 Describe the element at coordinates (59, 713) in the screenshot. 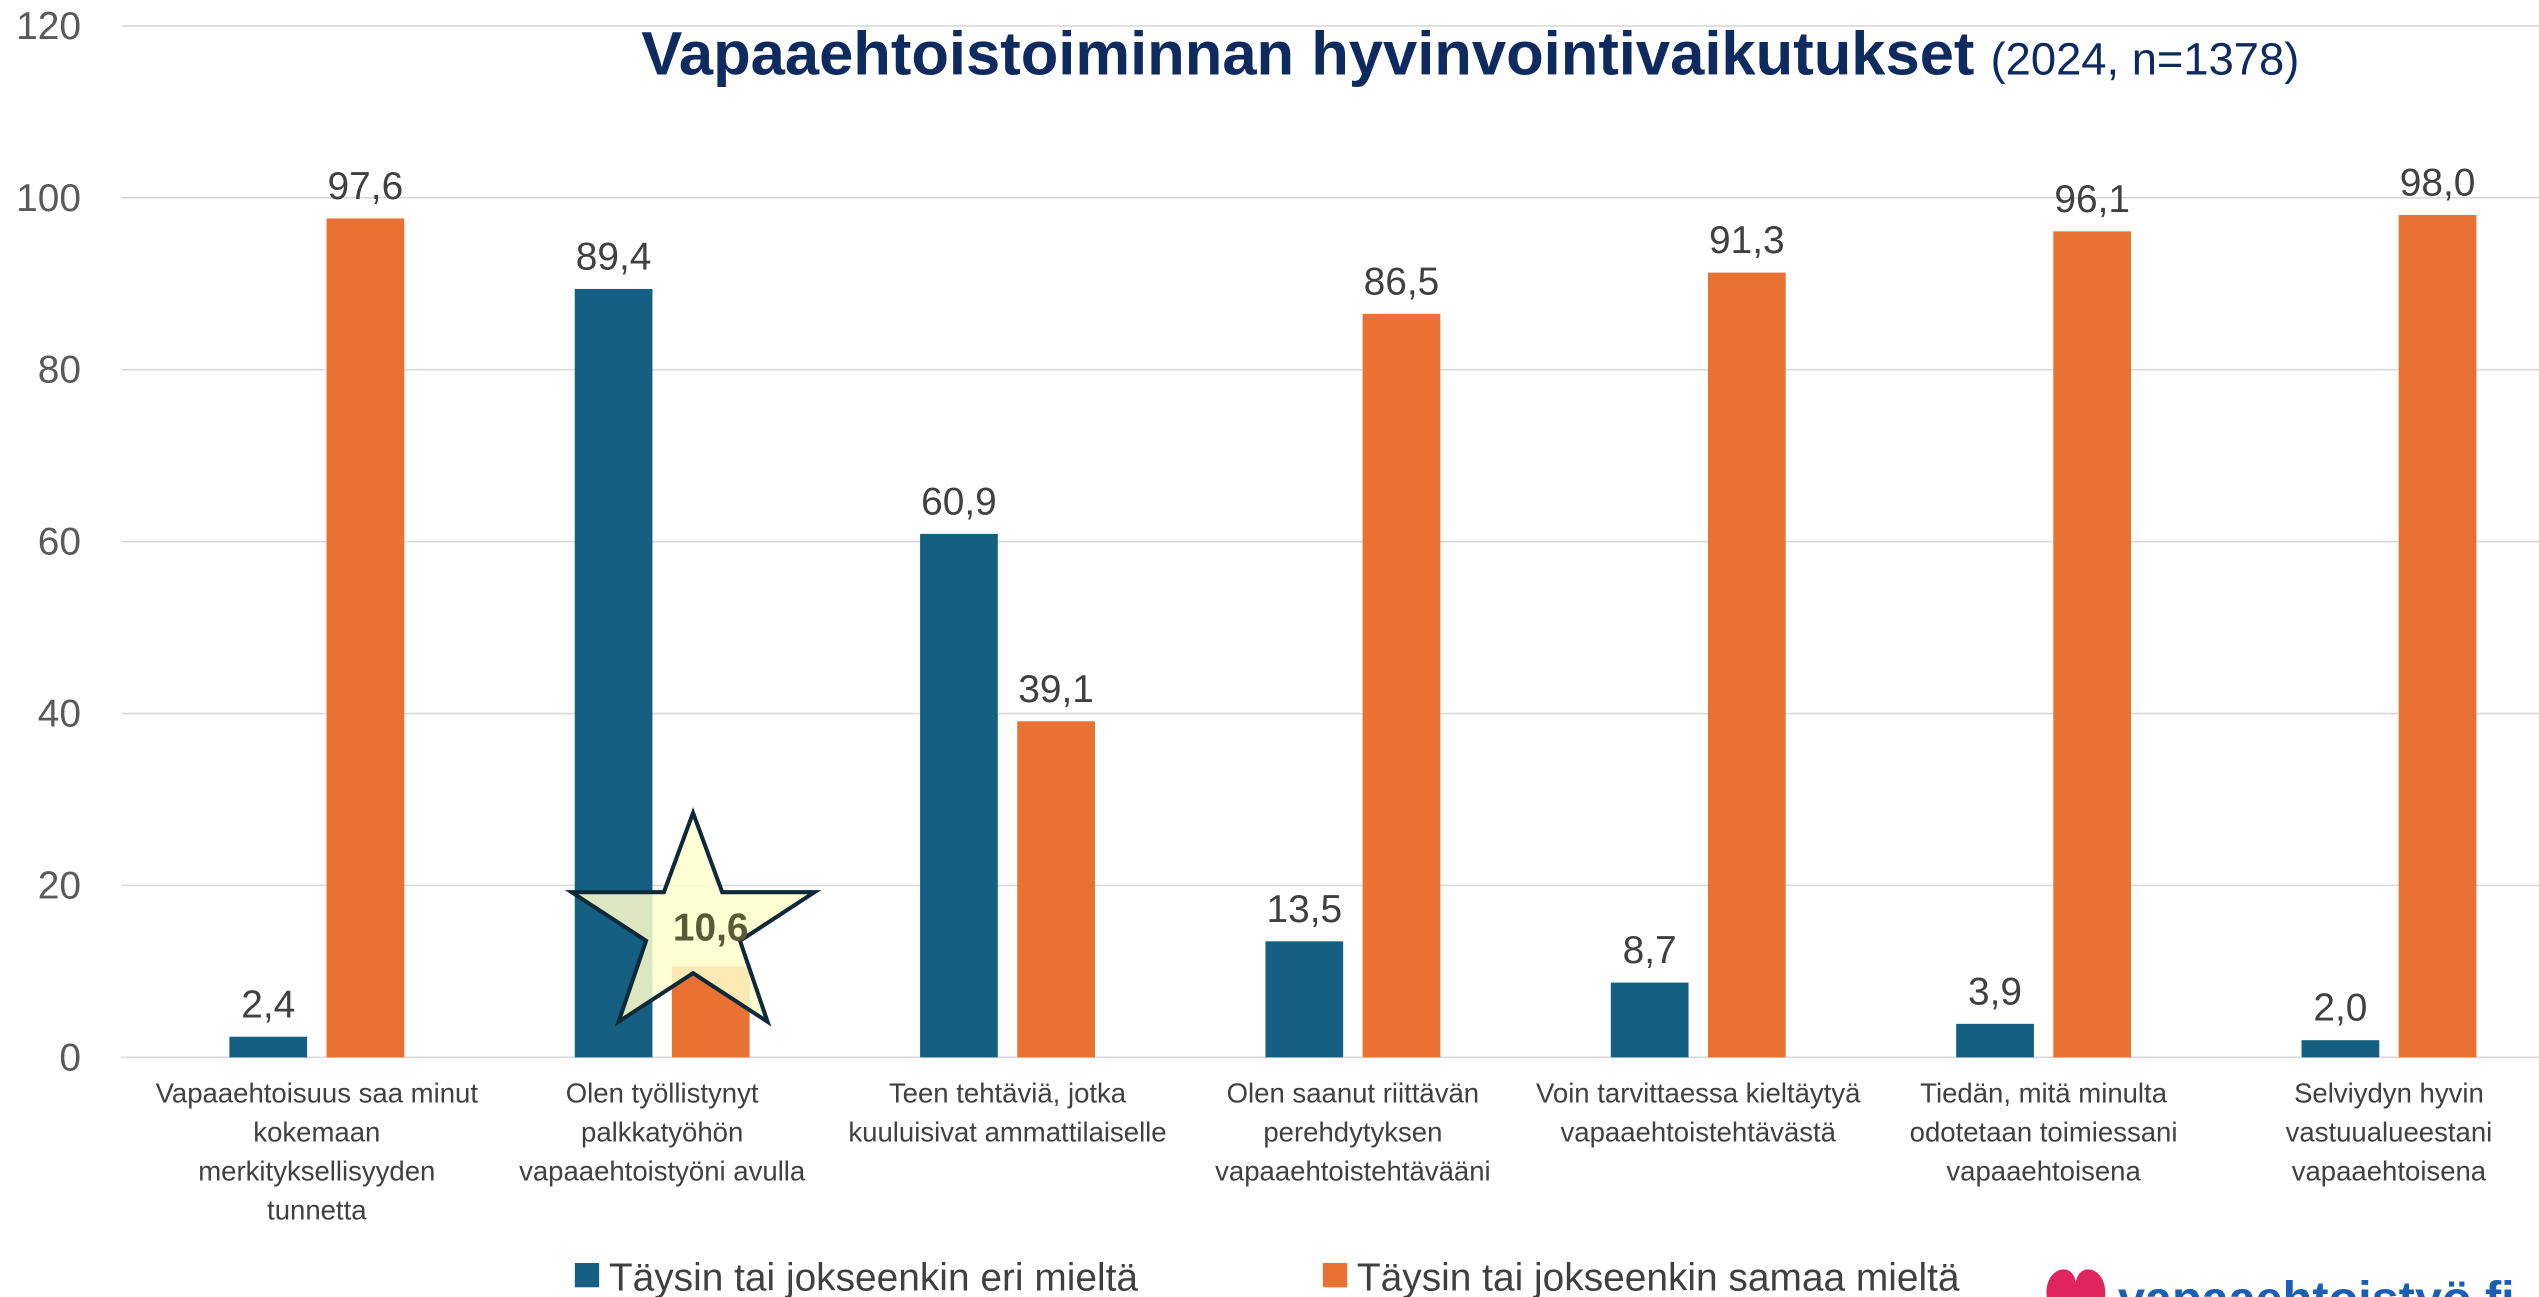

I see `y-tick-label: 40` at that location.